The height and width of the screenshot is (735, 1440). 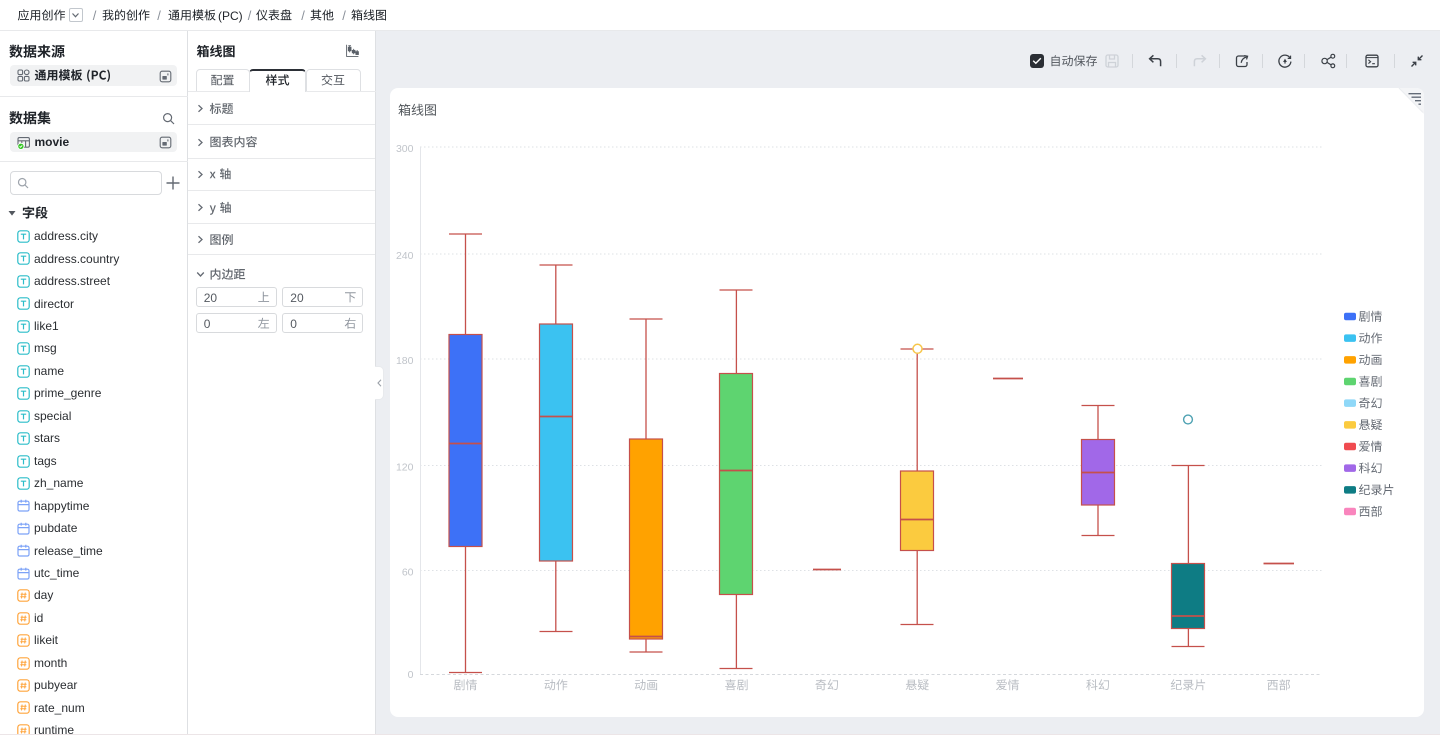 What do you see at coordinates (405, 149) in the screenshot?
I see `svg-text: 300` at bounding box center [405, 149].